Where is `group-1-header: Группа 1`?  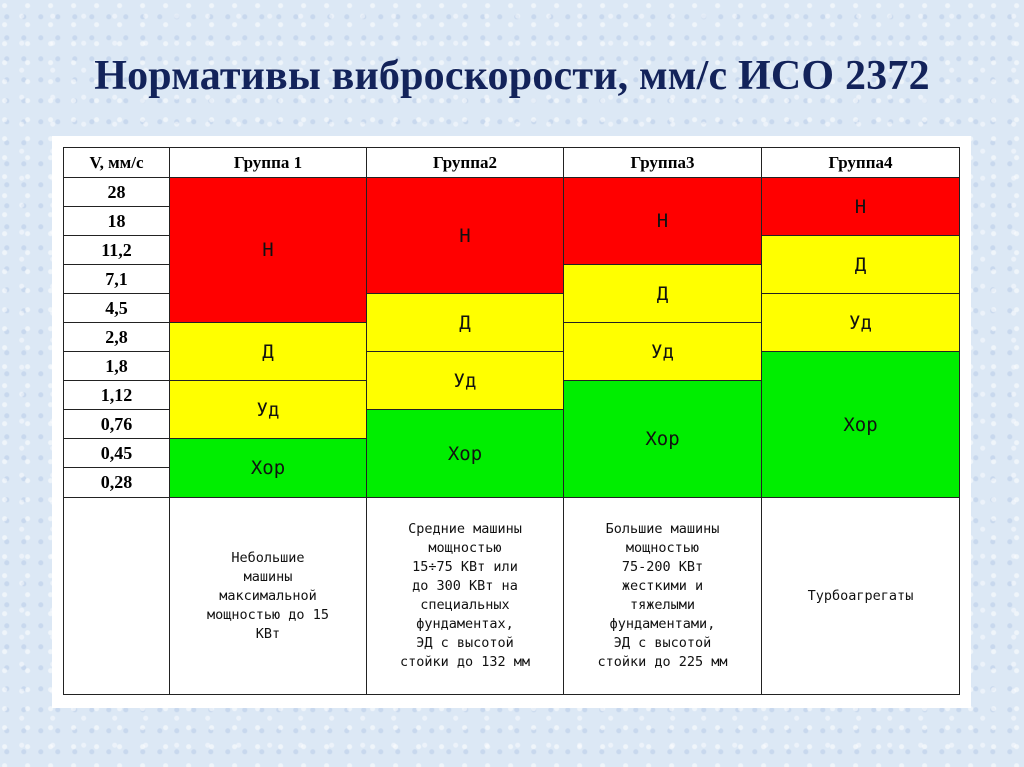 group-1-header: Группа 1 is located at coordinates (268, 162).